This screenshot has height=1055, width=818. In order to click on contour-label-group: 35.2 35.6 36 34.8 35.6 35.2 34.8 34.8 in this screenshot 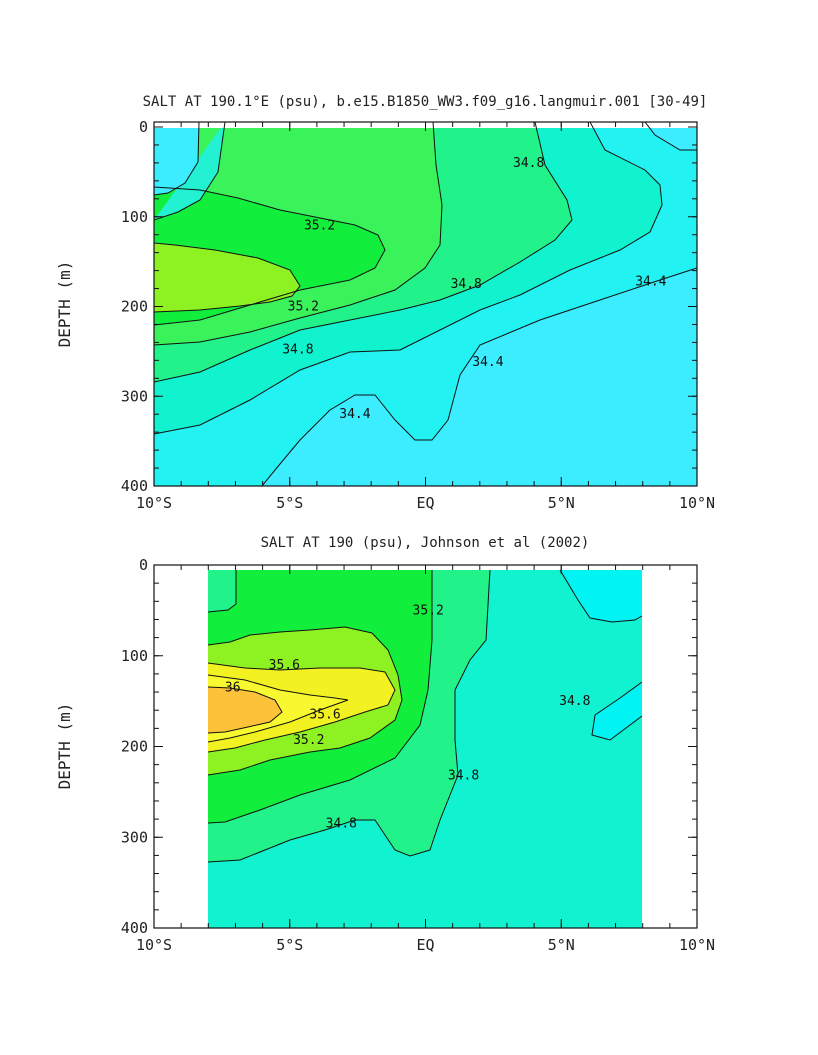, I will do `click(408, 717)`.